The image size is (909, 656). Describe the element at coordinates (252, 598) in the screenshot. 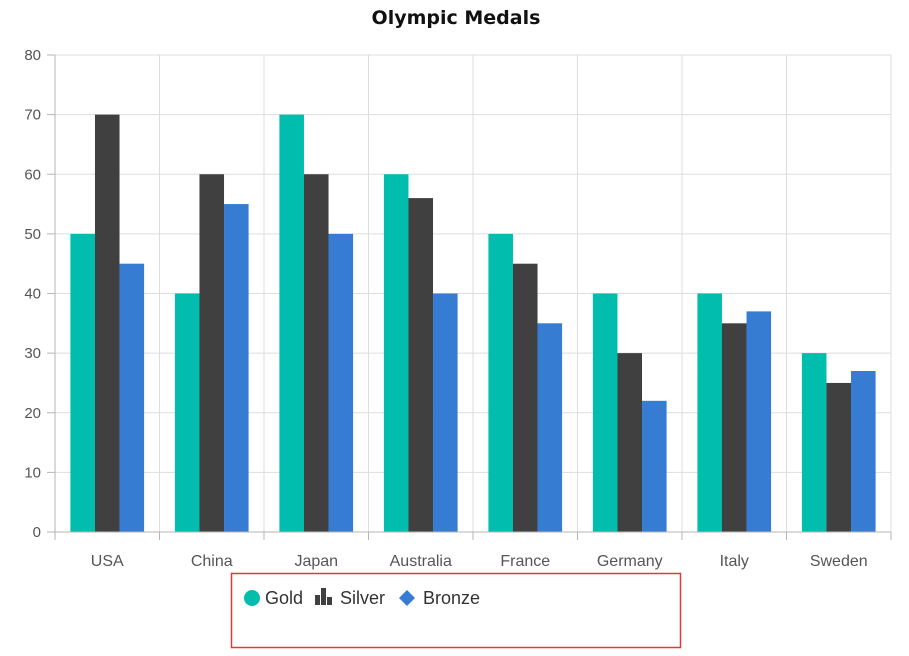

I see `circle-icon` at that location.